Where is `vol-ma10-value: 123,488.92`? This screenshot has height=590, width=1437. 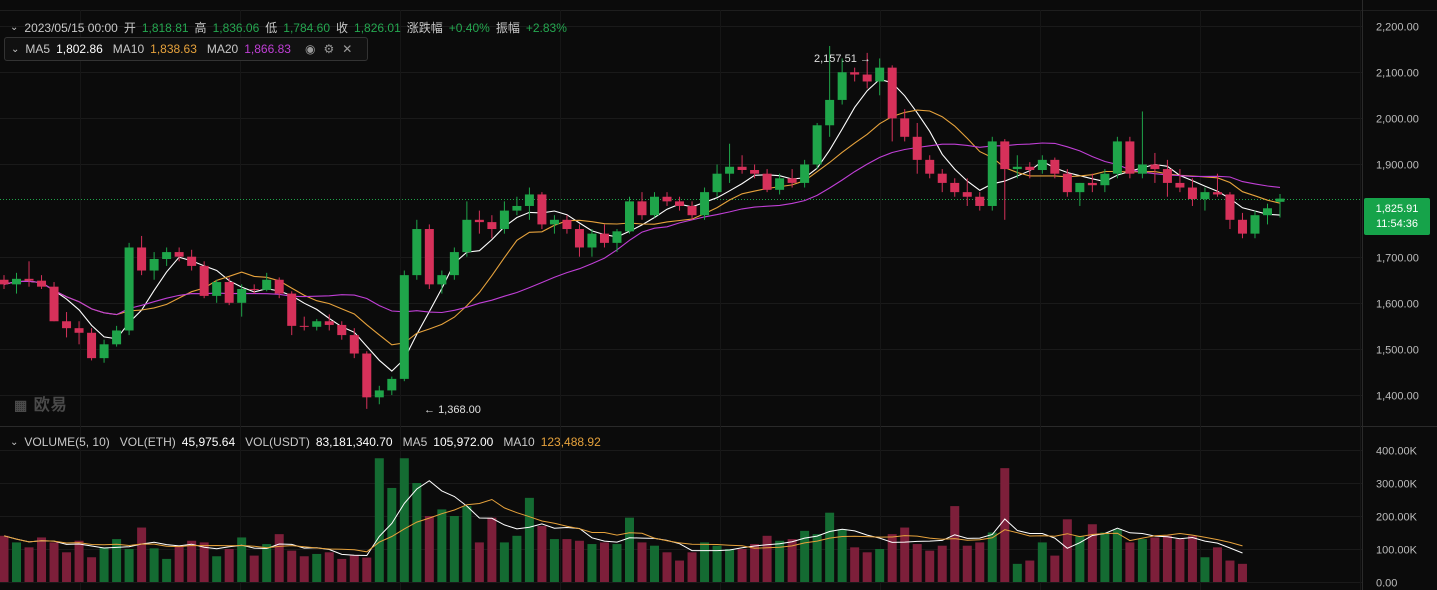
vol-ma10-value: 123,488.92 is located at coordinates (570, 442).